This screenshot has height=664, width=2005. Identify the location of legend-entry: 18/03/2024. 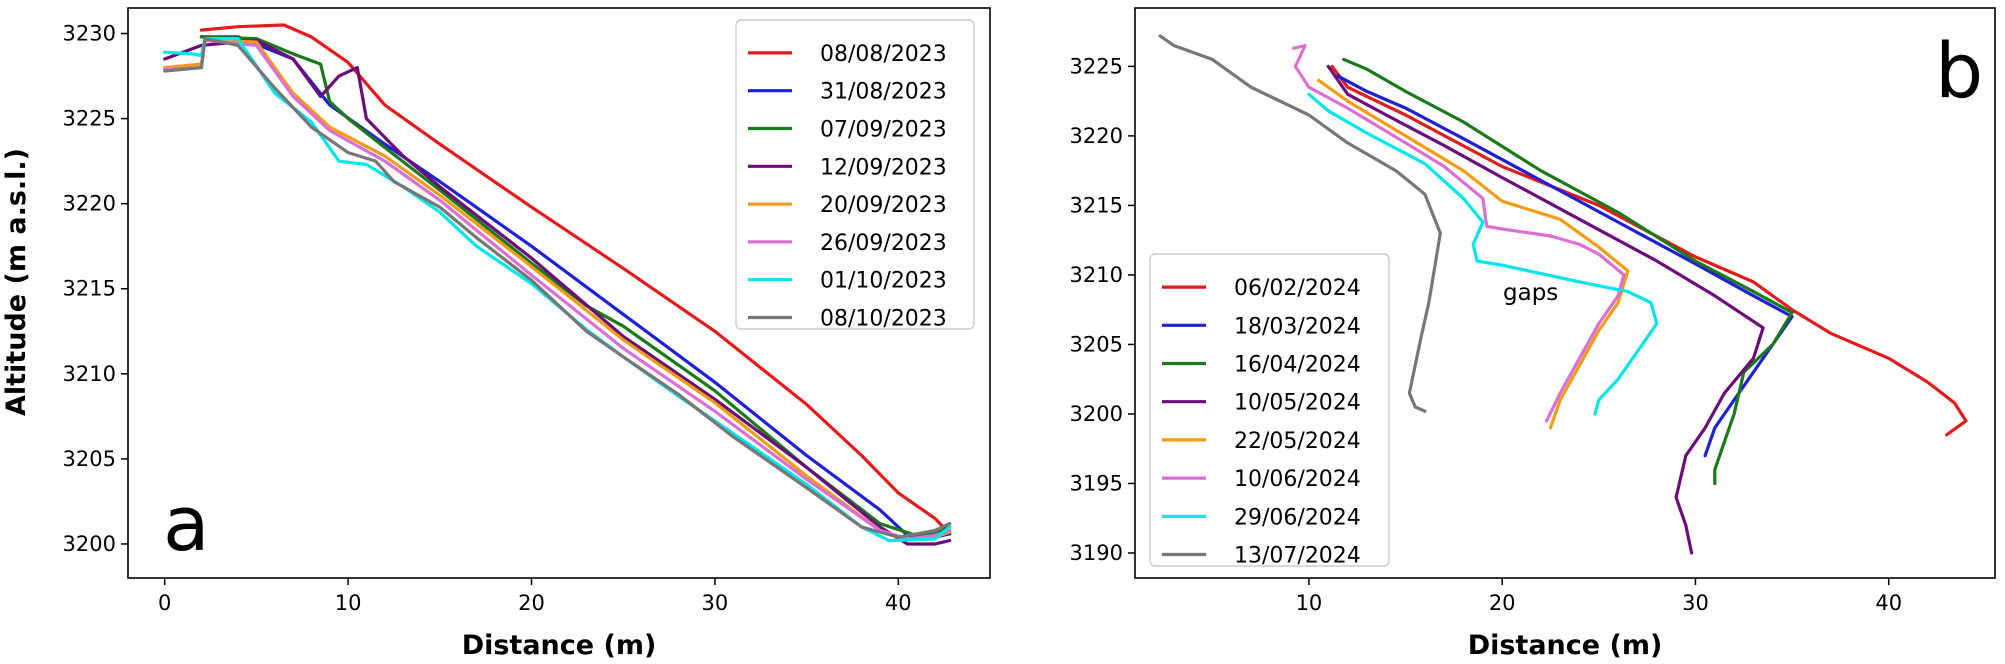
(1297, 326).